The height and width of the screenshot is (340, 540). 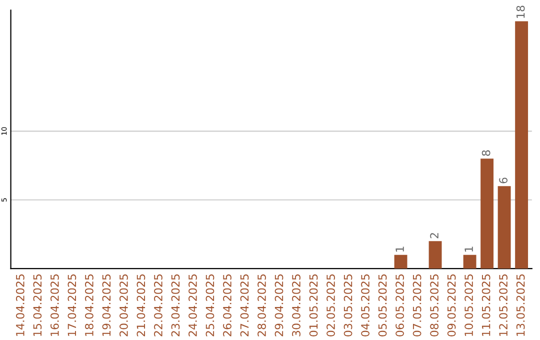 What do you see at coordinates (520, 305) in the screenshot?
I see `x-tick-label: 13.05.2025` at bounding box center [520, 305].